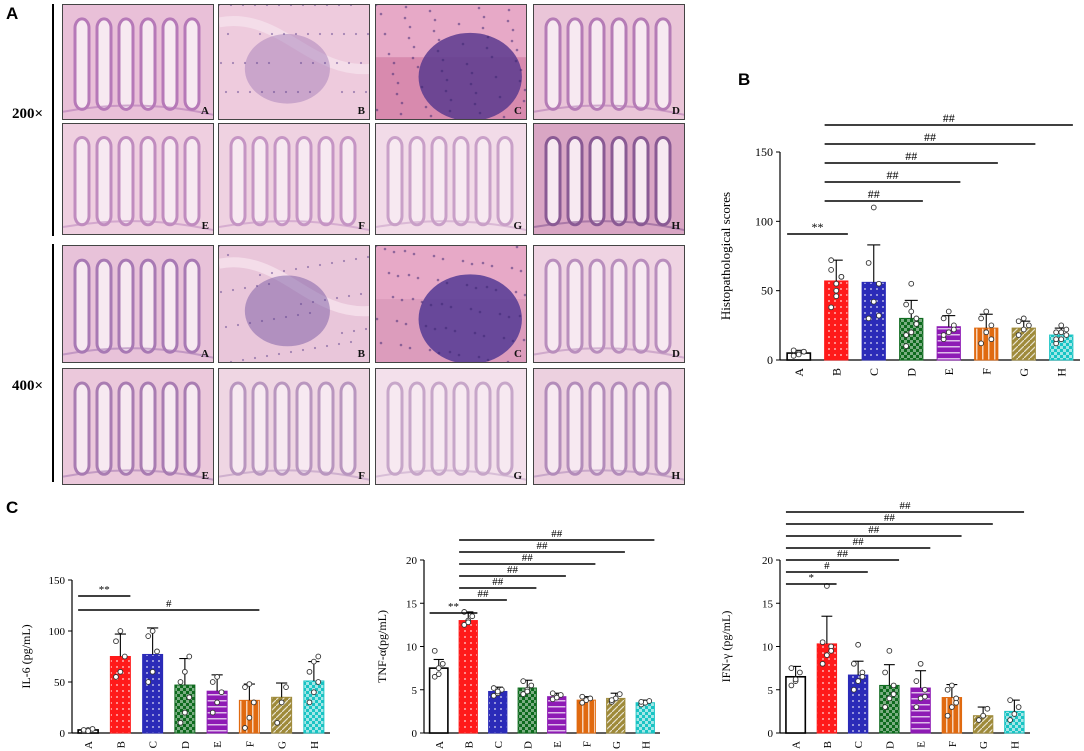 Image resolution: width=1084 pixels, height=751 pixels. Describe the element at coordinates (952, 715) in the screenshot. I see `bar-f` at that location.